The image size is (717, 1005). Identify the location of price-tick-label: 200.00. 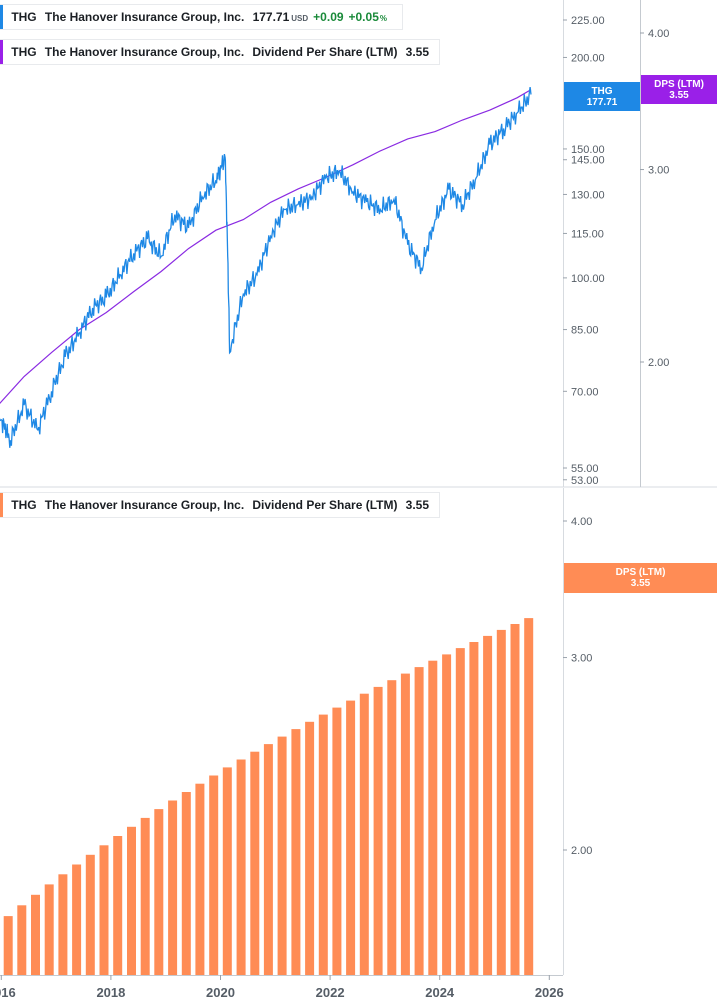
(588, 58).